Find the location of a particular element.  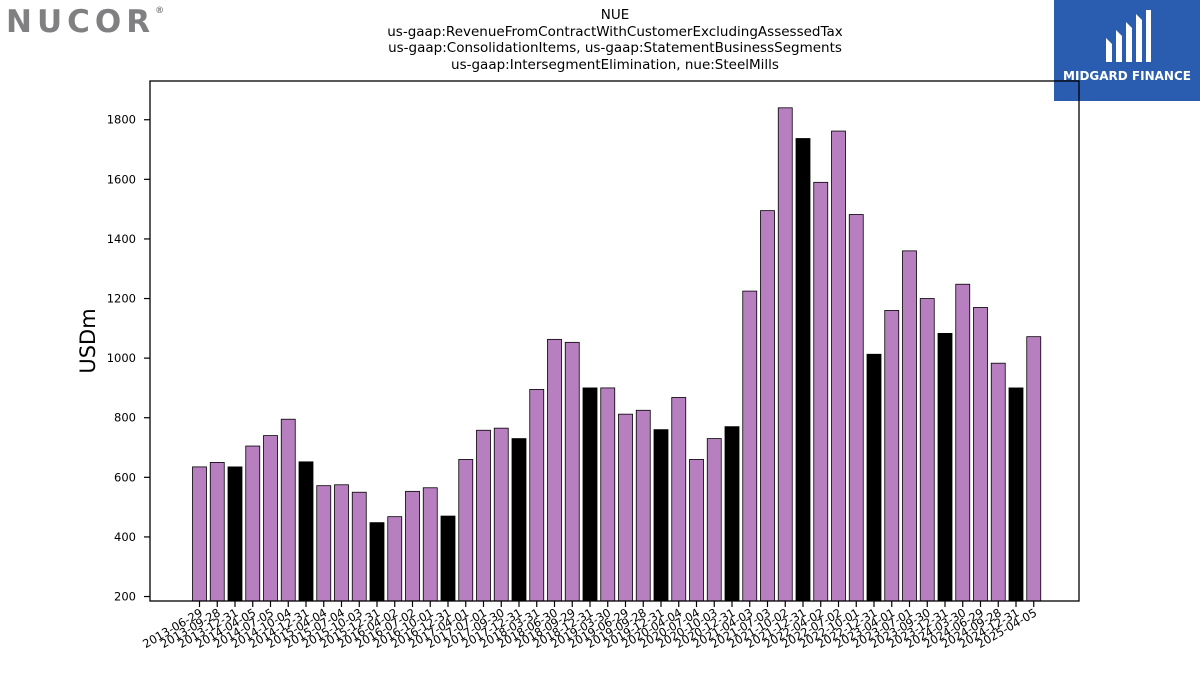

y-tick-label: 600 is located at coordinates (125, 477).